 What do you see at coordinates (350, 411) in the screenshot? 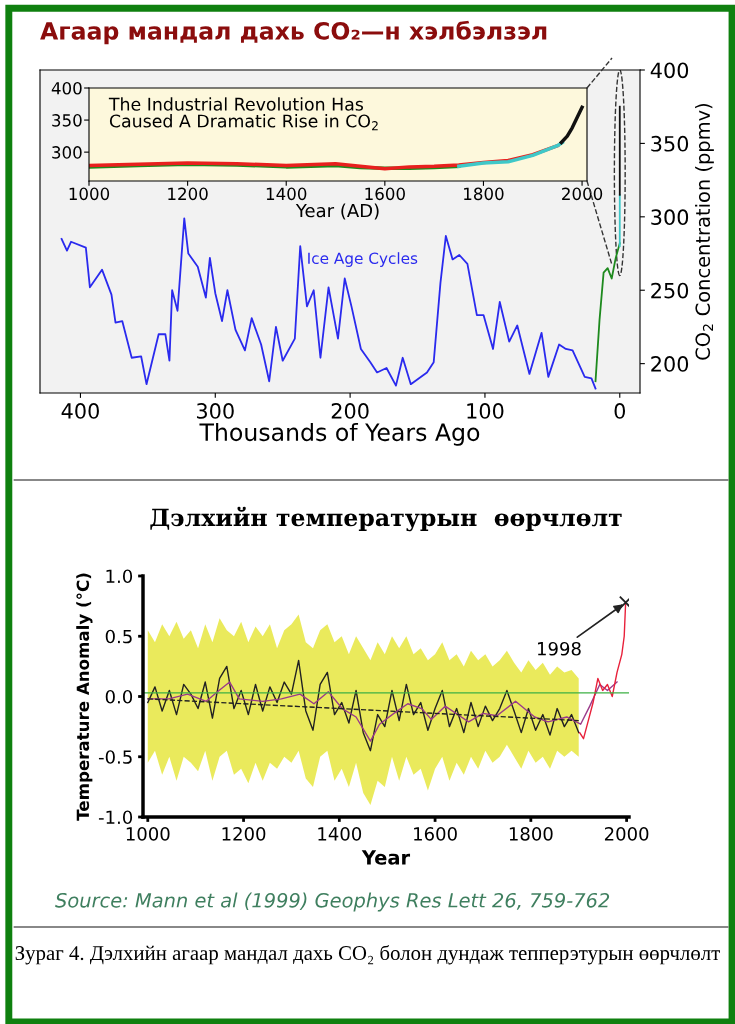
I see `x-tick-label: 200` at bounding box center [350, 411].